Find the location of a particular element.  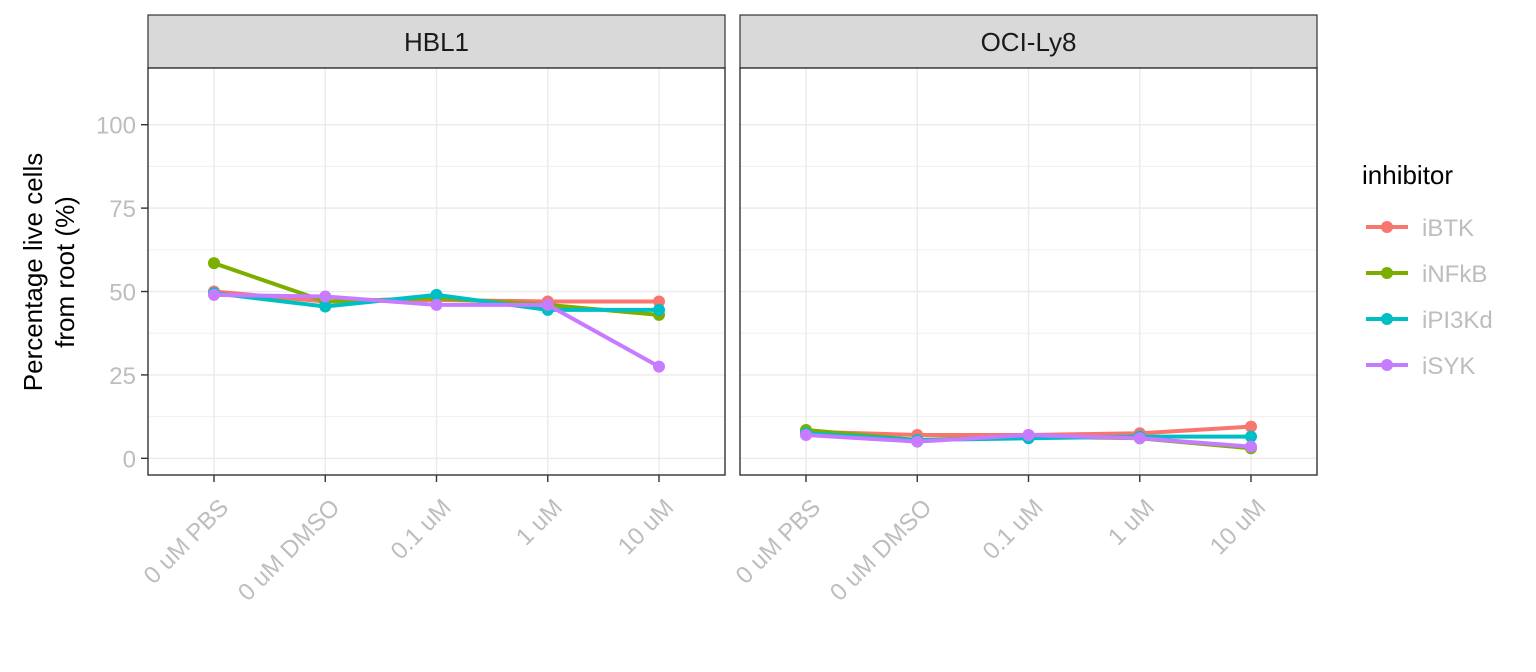

panel-title: OCI-Ly8 is located at coordinates (1029, 42).